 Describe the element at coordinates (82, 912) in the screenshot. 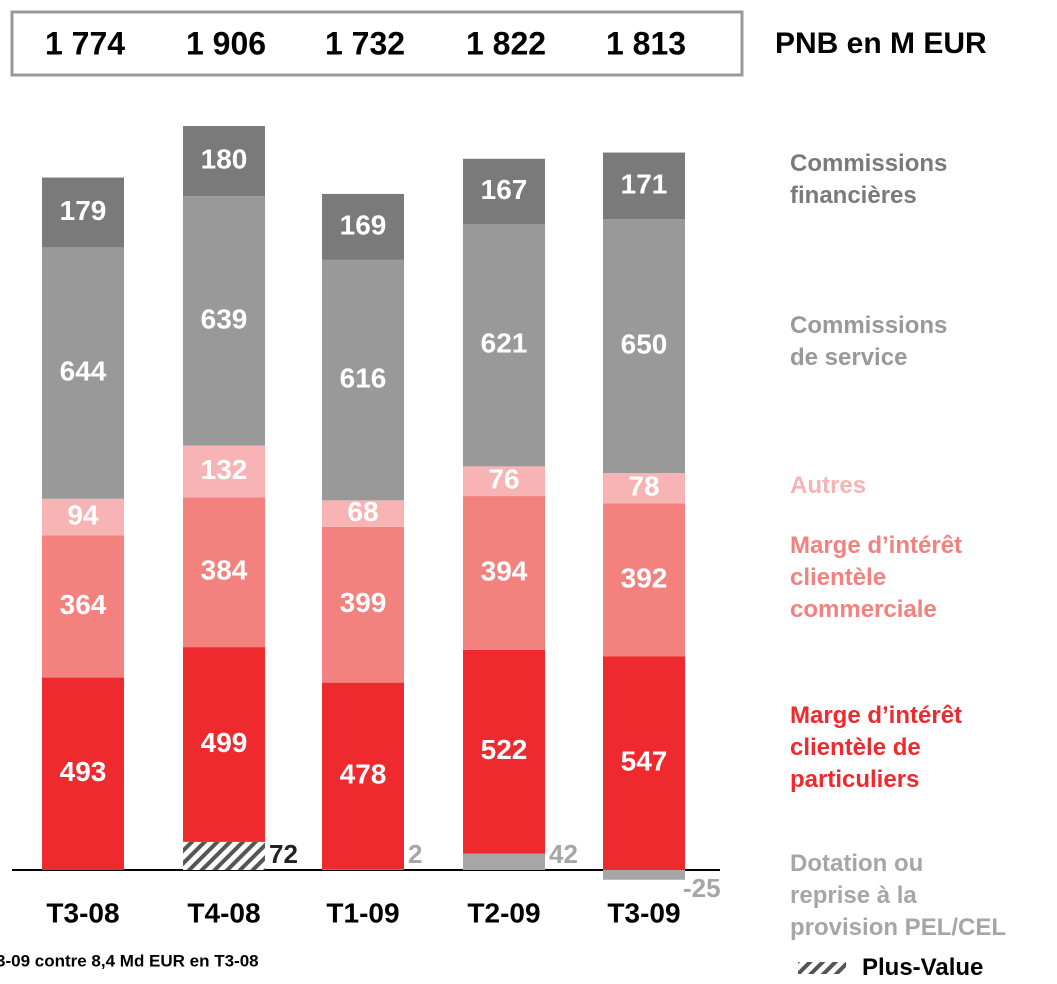

I see `x-tick-label: T3-08` at that location.